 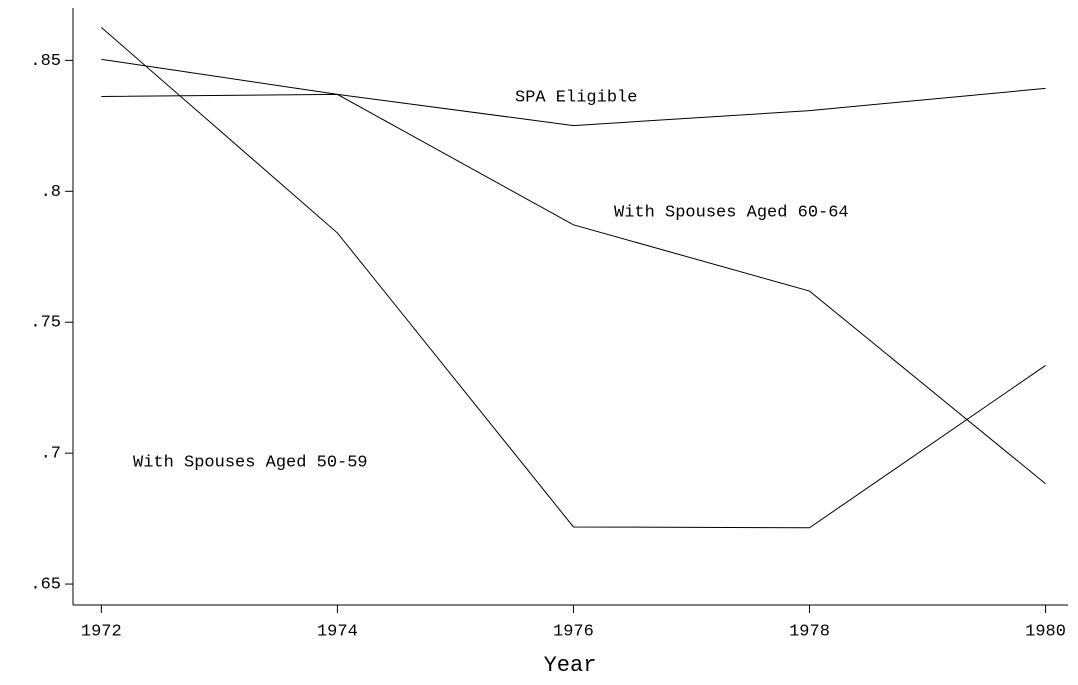 I want to click on x-tick-label: 1972, so click(x=101, y=631).